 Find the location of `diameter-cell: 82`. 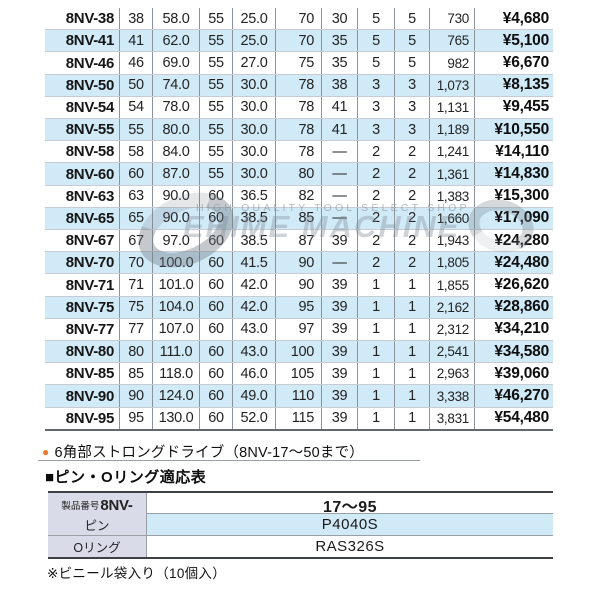

diameter-cell: 82 is located at coordinates (299, 196).